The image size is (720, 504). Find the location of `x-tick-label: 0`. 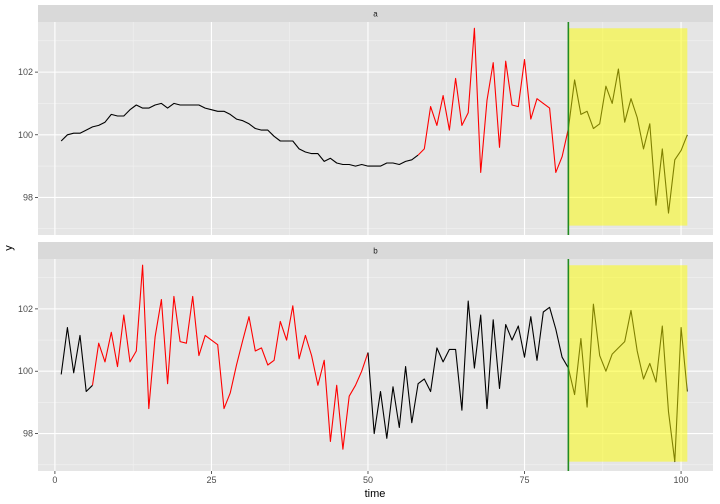

x-tick-label: 0 is located at coordinates (54, 480).